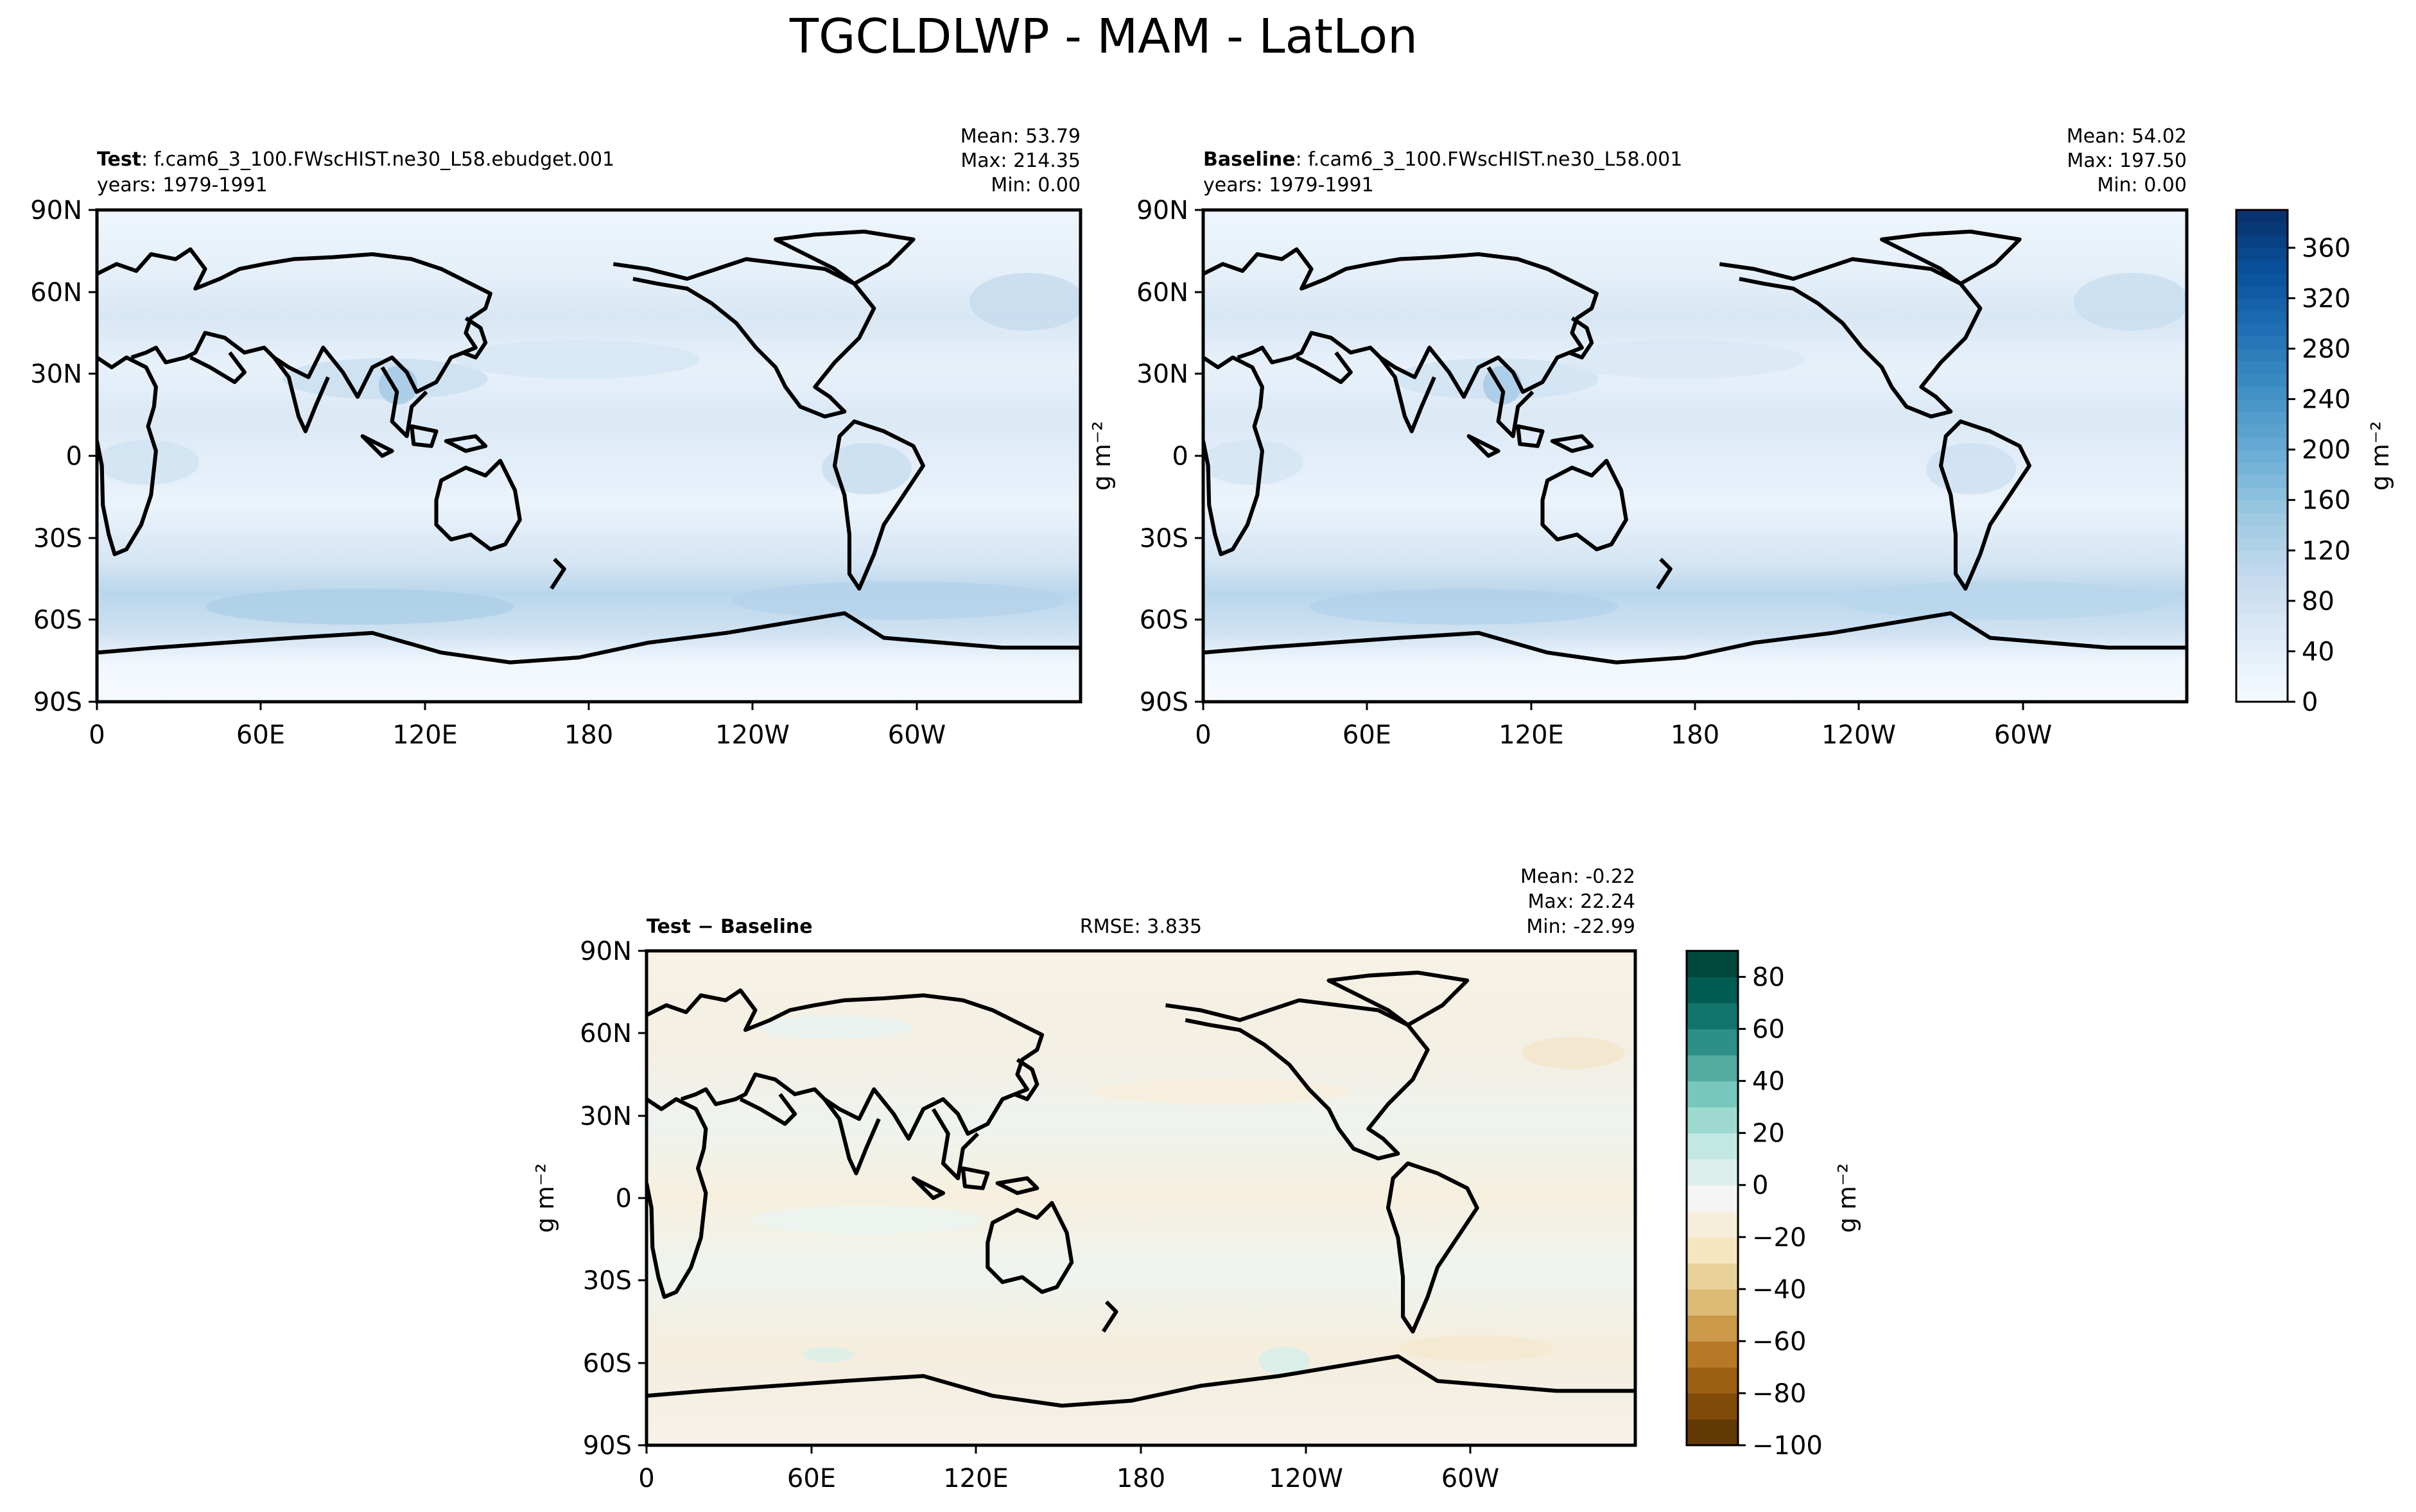  I want to click on difference-y-axis: 90N 60N 30N 0 30S 60S 90S, so click(613, 1199).